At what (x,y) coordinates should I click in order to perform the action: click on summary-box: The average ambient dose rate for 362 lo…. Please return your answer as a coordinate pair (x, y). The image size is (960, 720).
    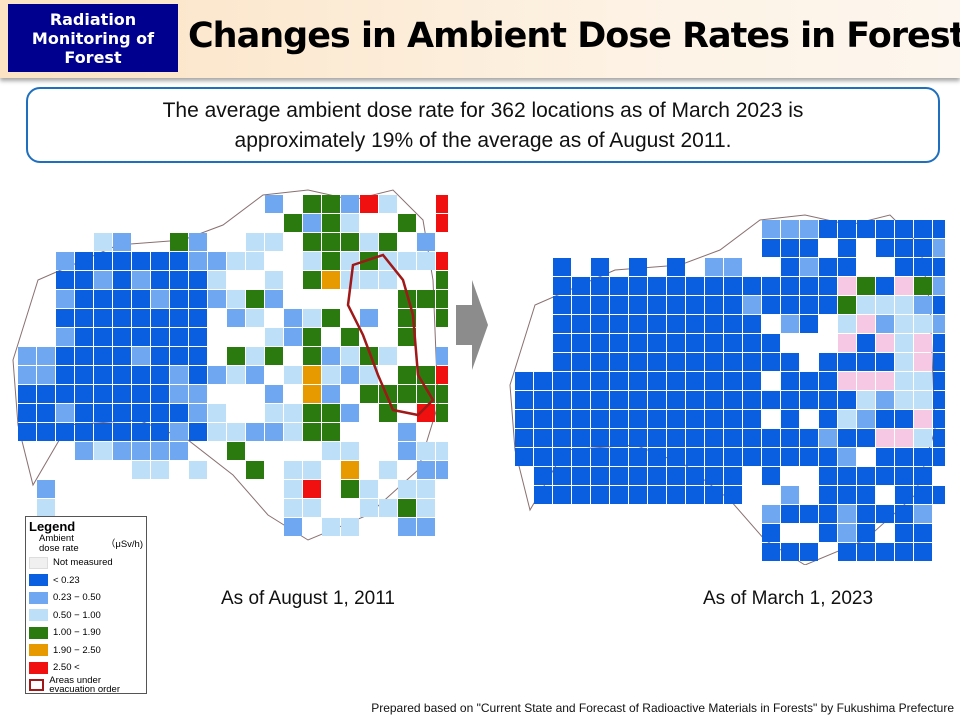
    Looking at the image, I should click on (483, 125).